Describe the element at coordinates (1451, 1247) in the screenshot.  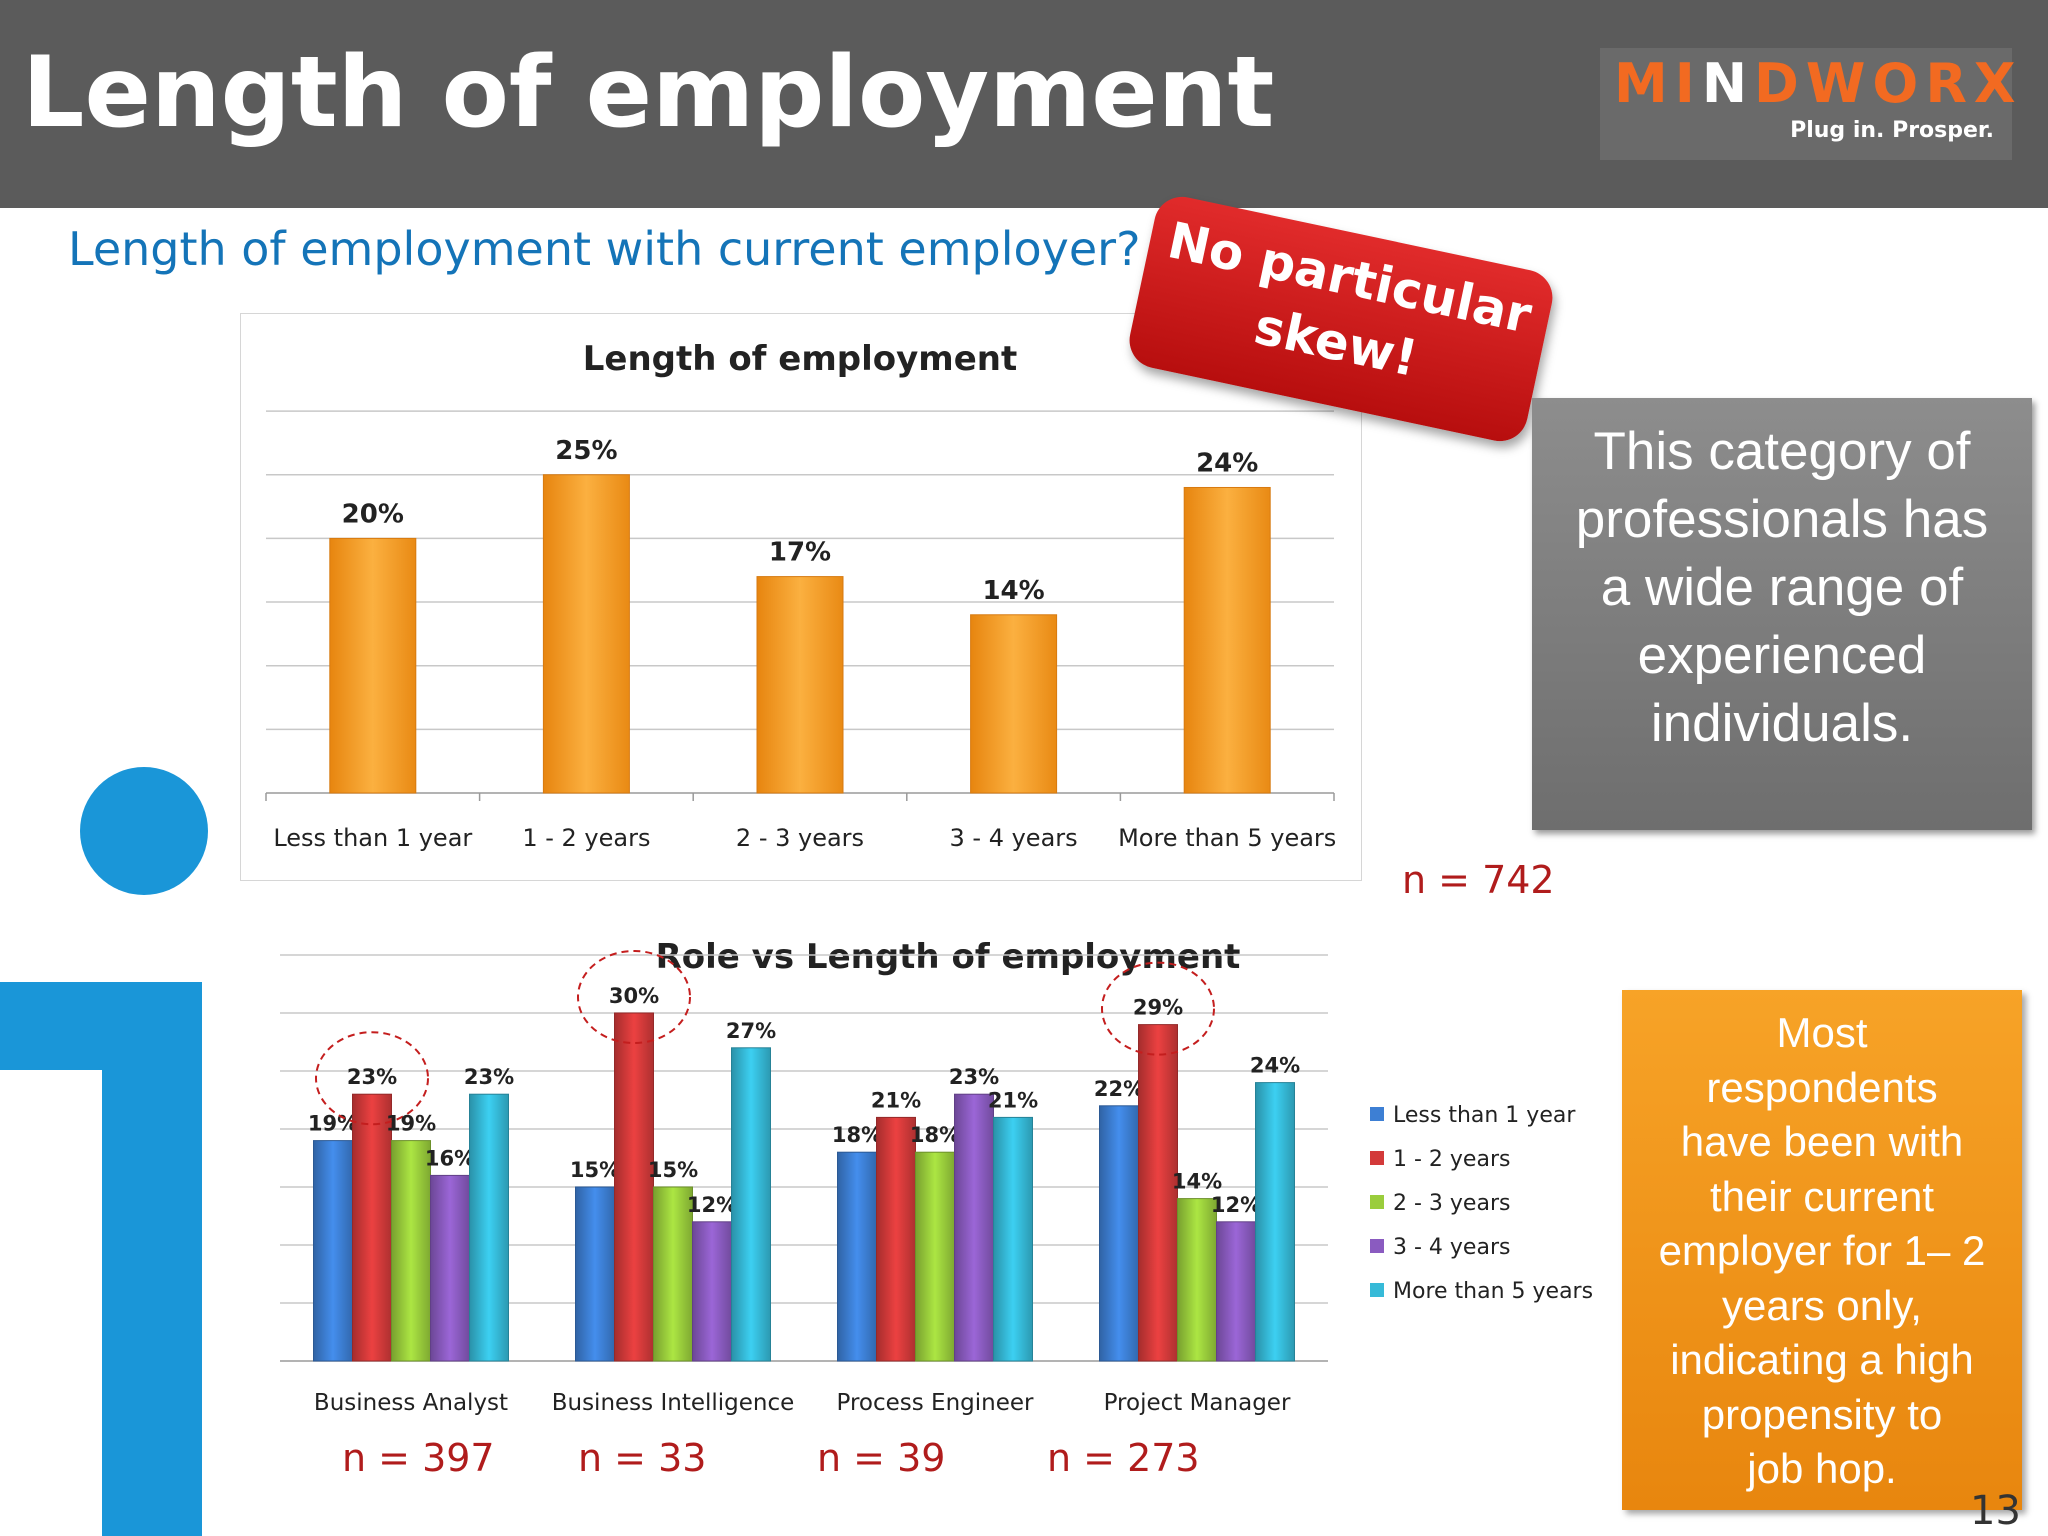
I see `chart2-legend-label: 3 - 4 years` at that location.